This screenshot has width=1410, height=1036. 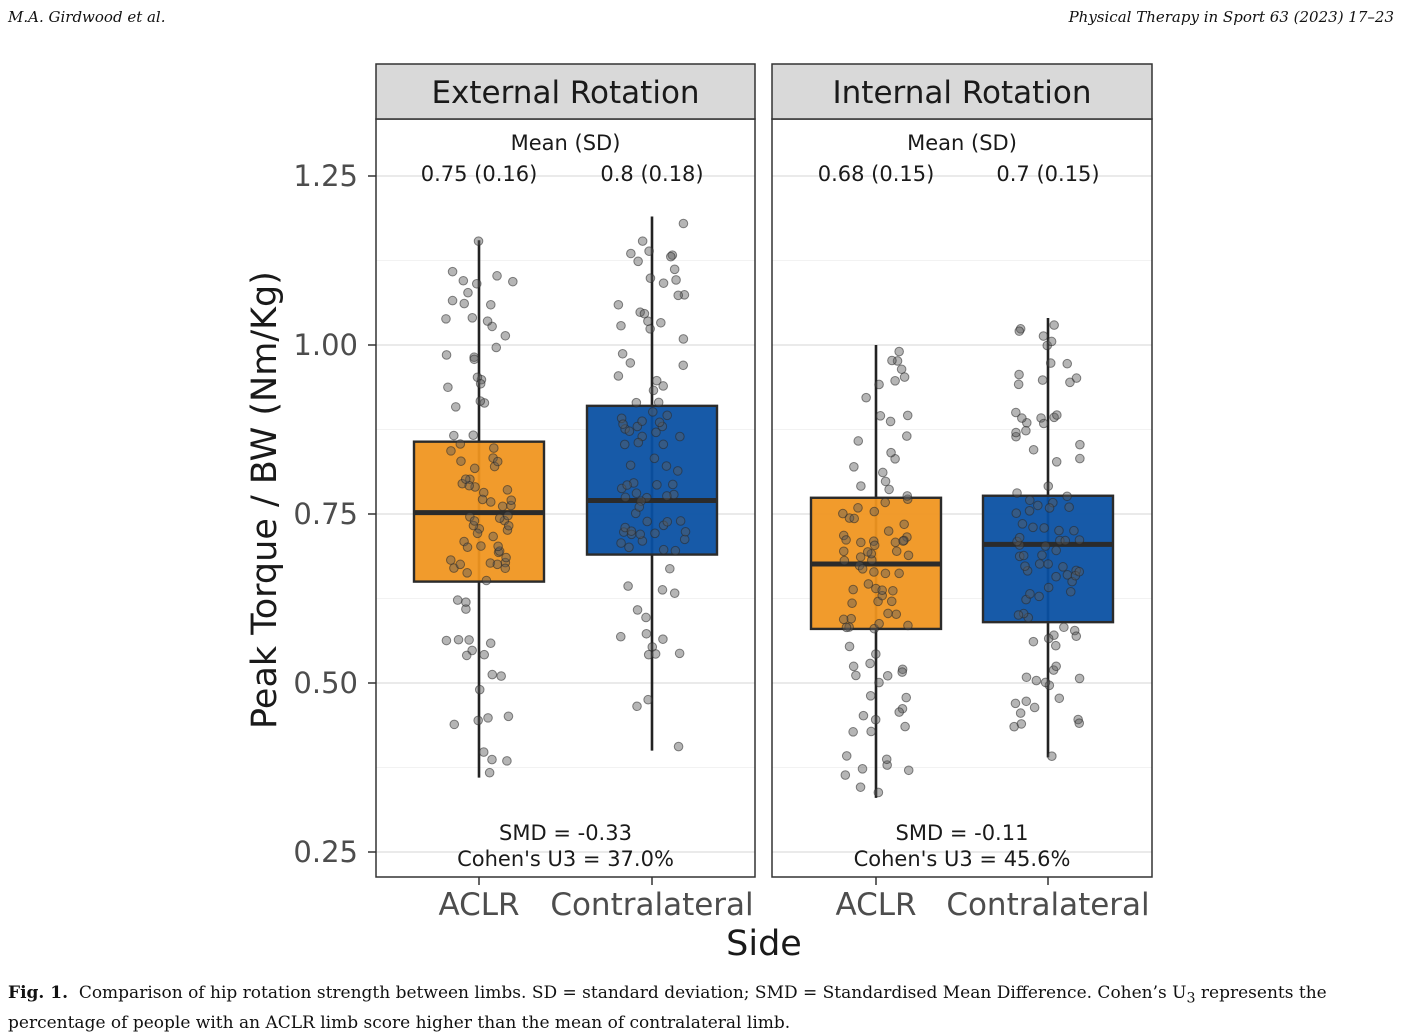 I want to click on mean-sd-contralateral: 0.7 (0.15), so click(x=1047, y=174).